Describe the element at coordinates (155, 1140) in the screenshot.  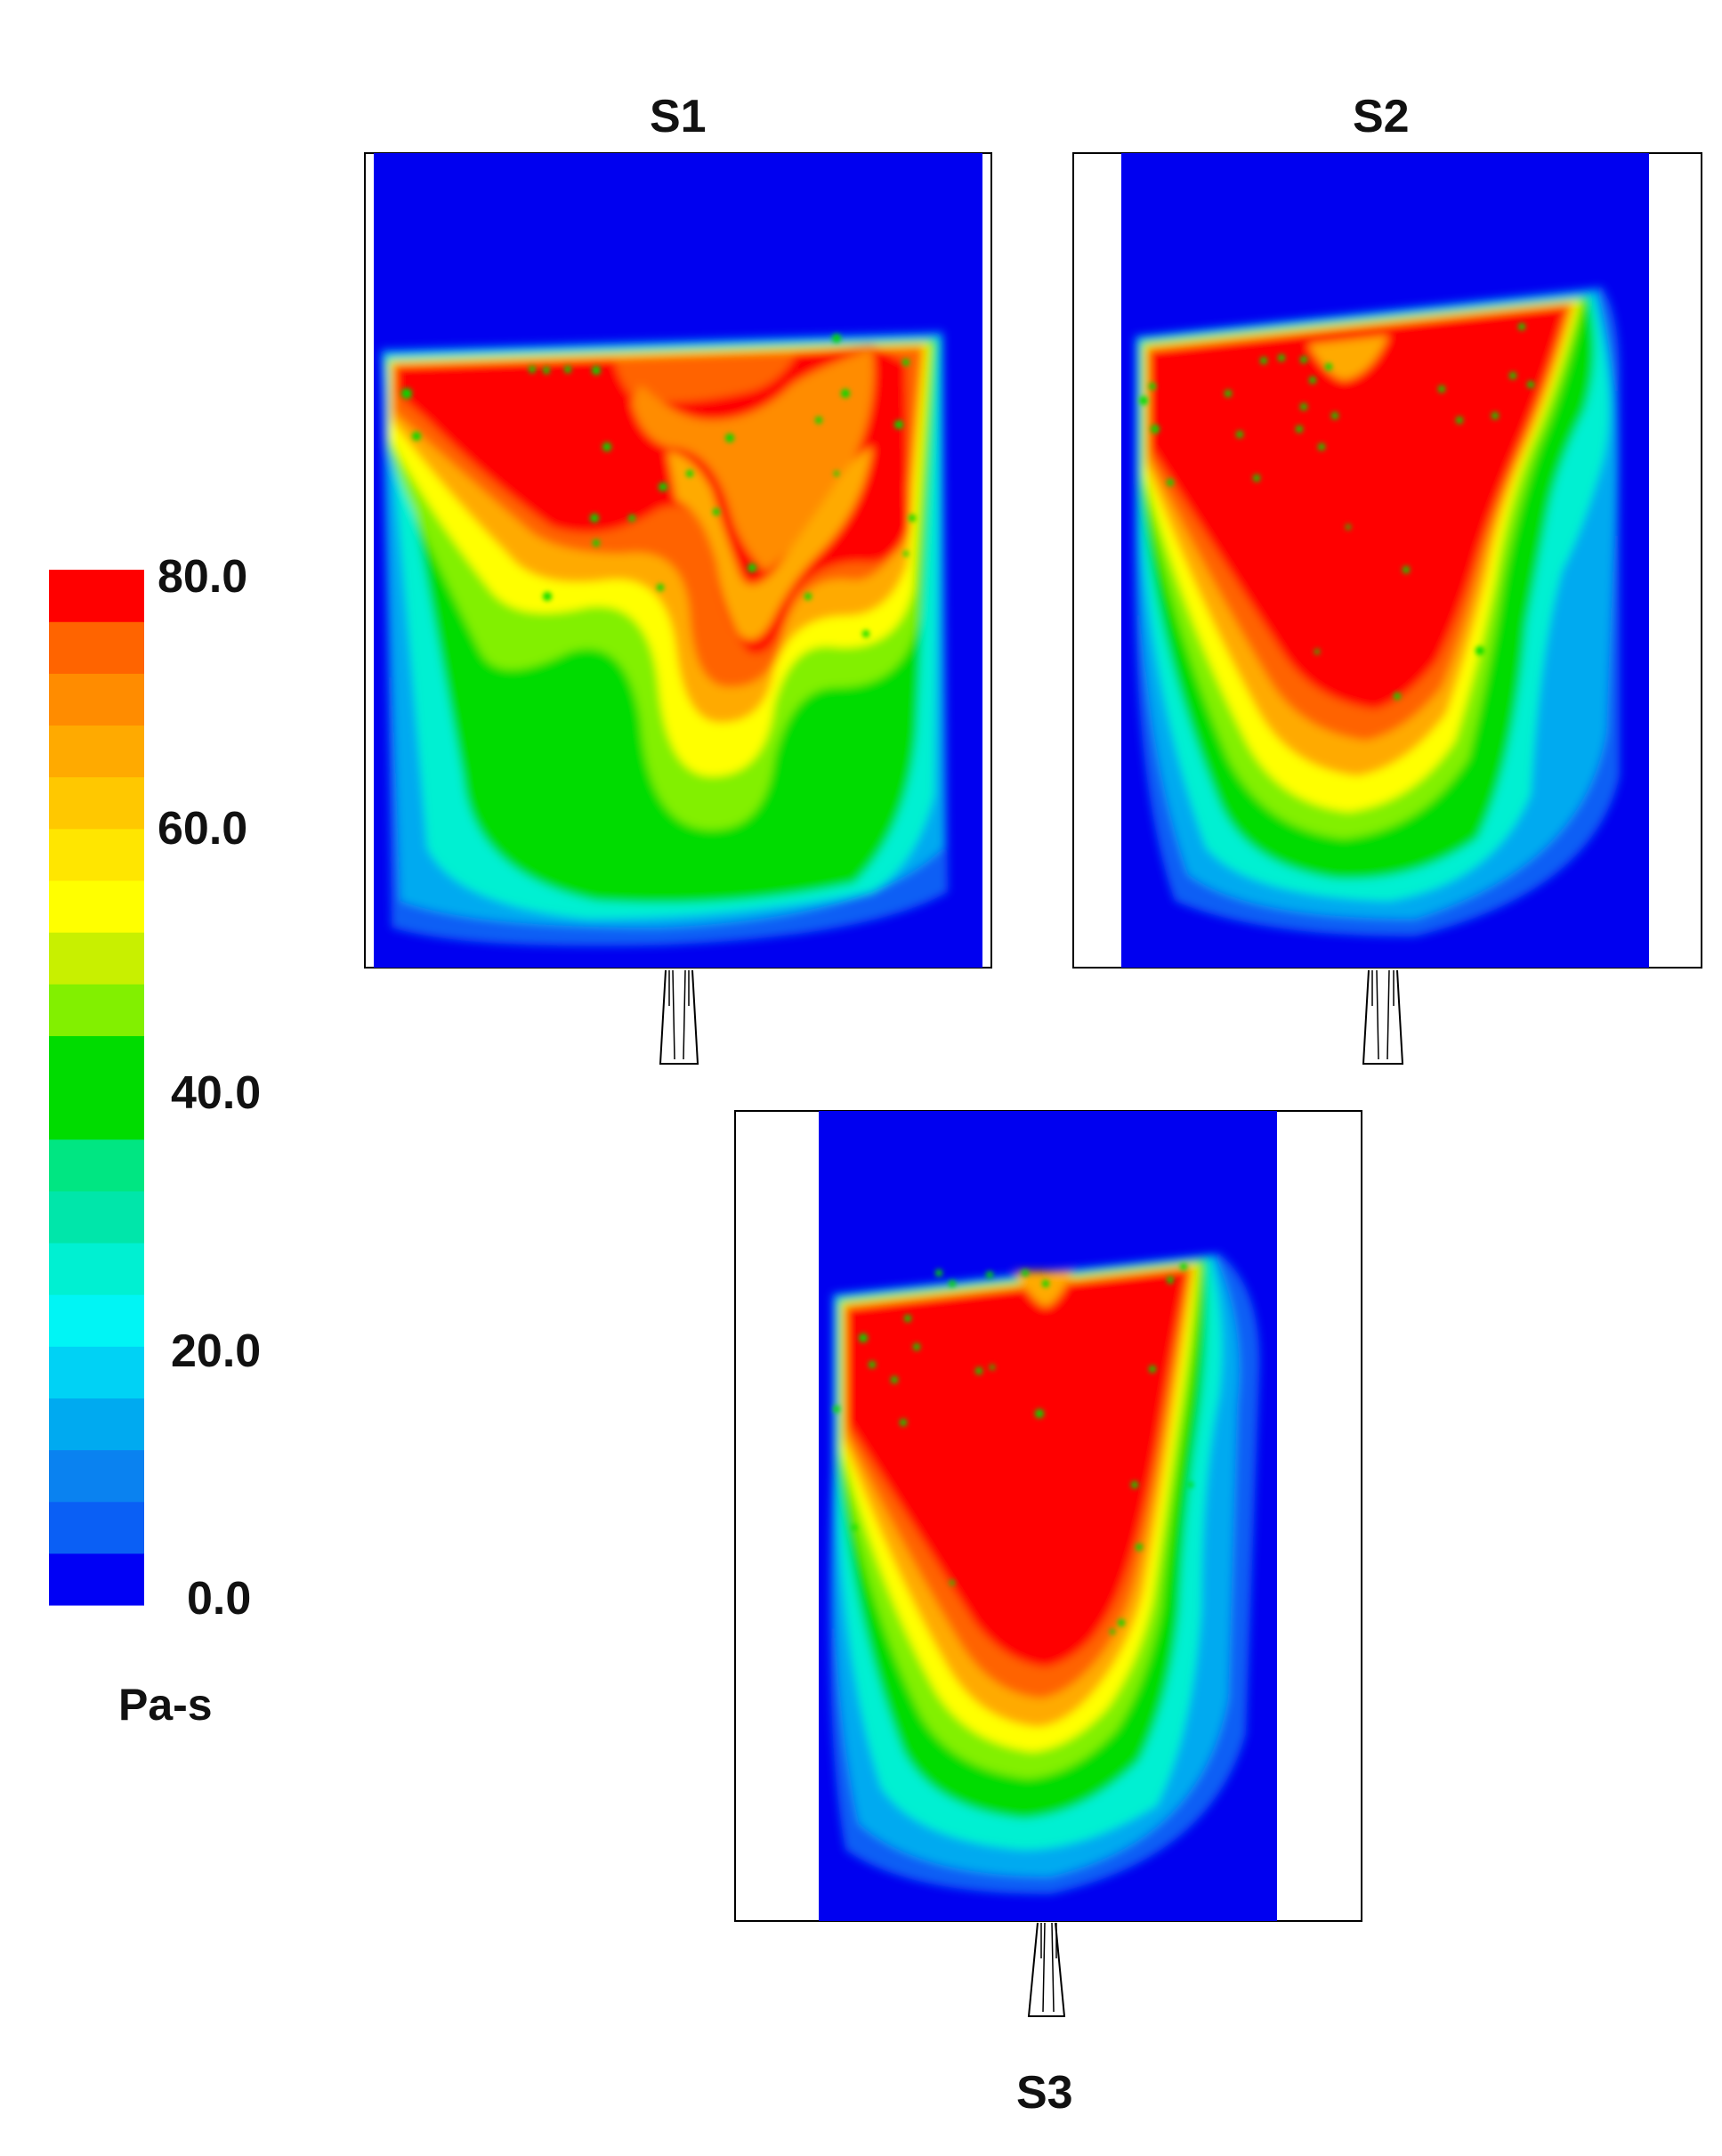
I see `colorbar: 80.0 60.0 40.0 20.0 0.0 Pa-s` at that location.